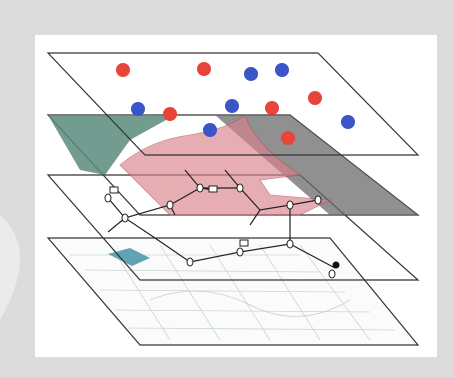  What do you see at coordinates (111, 145) in the screenshot?
I see `green-area` at bounding box center [111, 145].